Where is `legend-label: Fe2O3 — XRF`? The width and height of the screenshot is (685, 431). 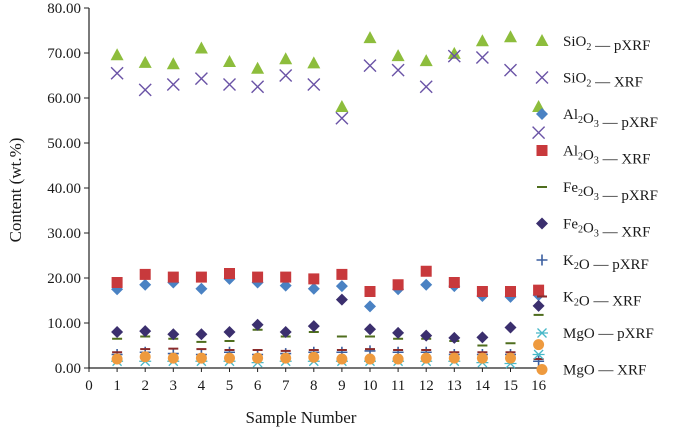 legend-label: Fe2O3 — XRF is located at coordinates (607, 229).